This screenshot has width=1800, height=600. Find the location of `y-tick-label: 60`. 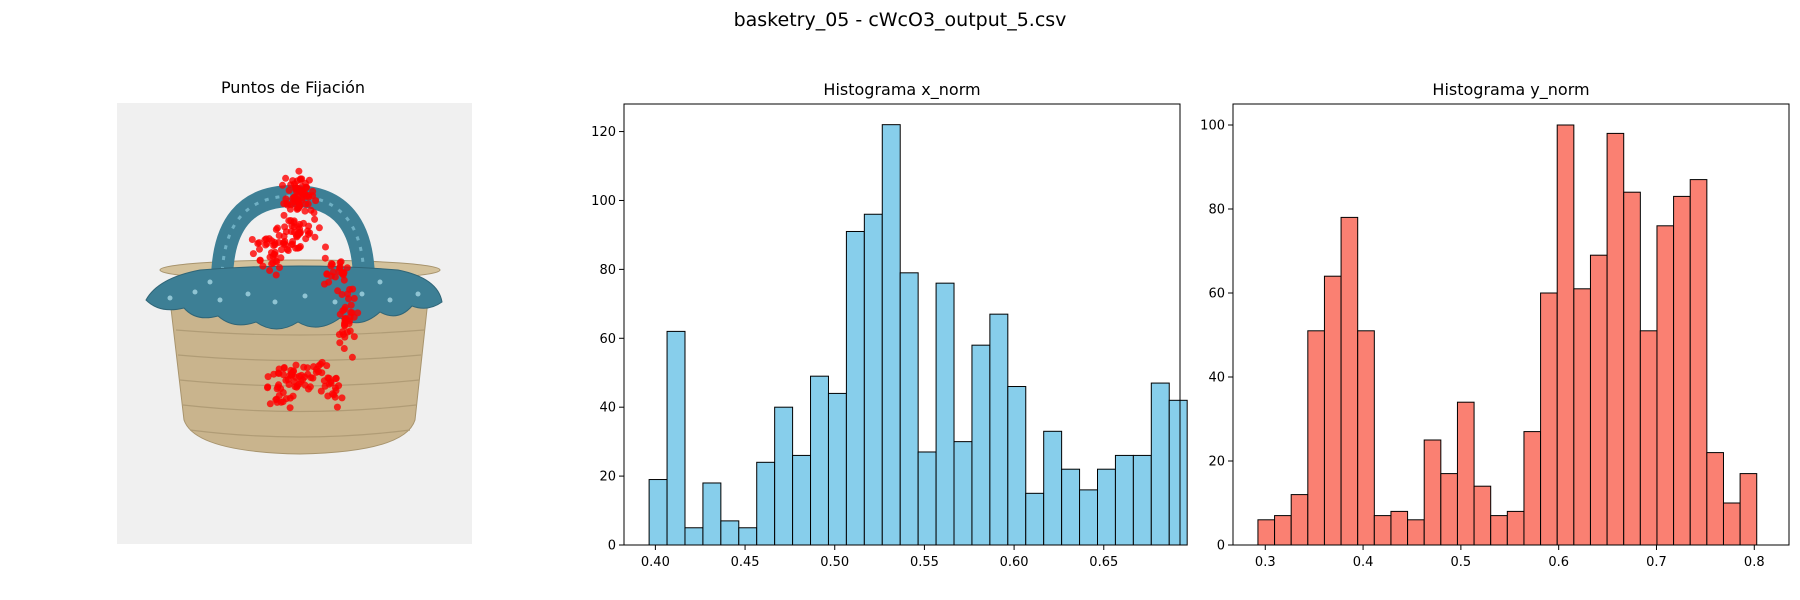

y-tick-label: 60 is located at coordinates (1216, 294).